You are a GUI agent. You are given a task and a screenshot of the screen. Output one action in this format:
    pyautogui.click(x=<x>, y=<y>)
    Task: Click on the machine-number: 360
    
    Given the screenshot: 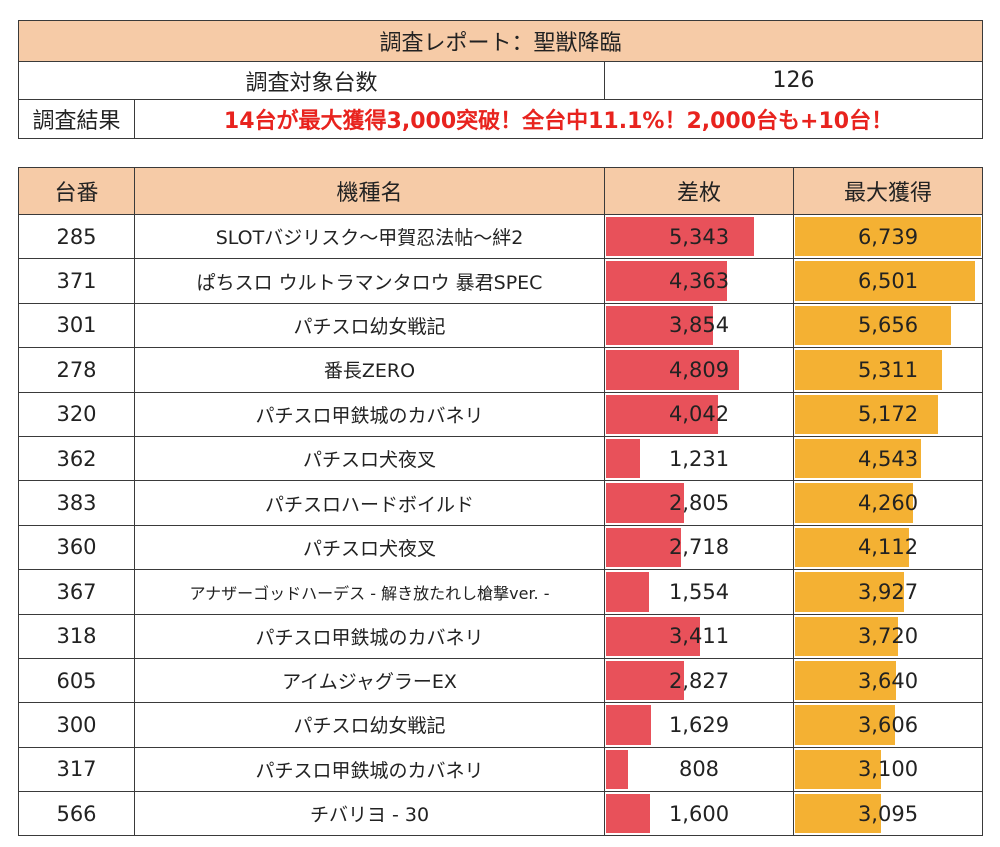 What is the action you would take?
    pyautogui.click(x=76, y=547)
    